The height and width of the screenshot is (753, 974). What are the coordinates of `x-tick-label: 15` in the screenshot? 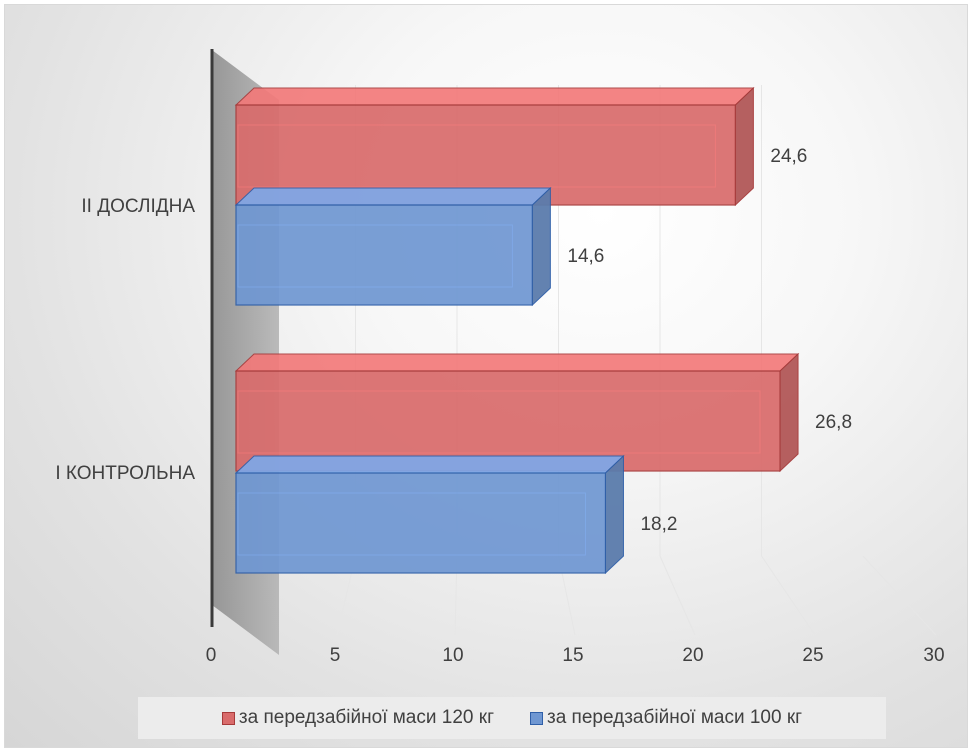 It's located at (572, 655).